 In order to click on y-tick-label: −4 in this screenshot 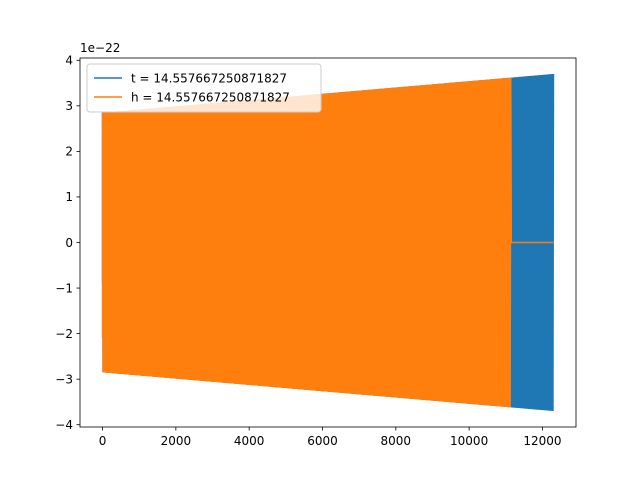, I will do `click(64, 425)`.